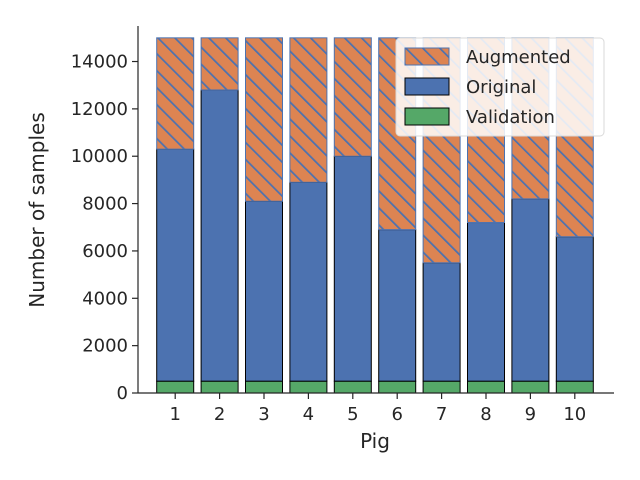  Describe the element at coordinates (263, 414) in the screenshot. I see `x-tick-label-3: 3` at that location.